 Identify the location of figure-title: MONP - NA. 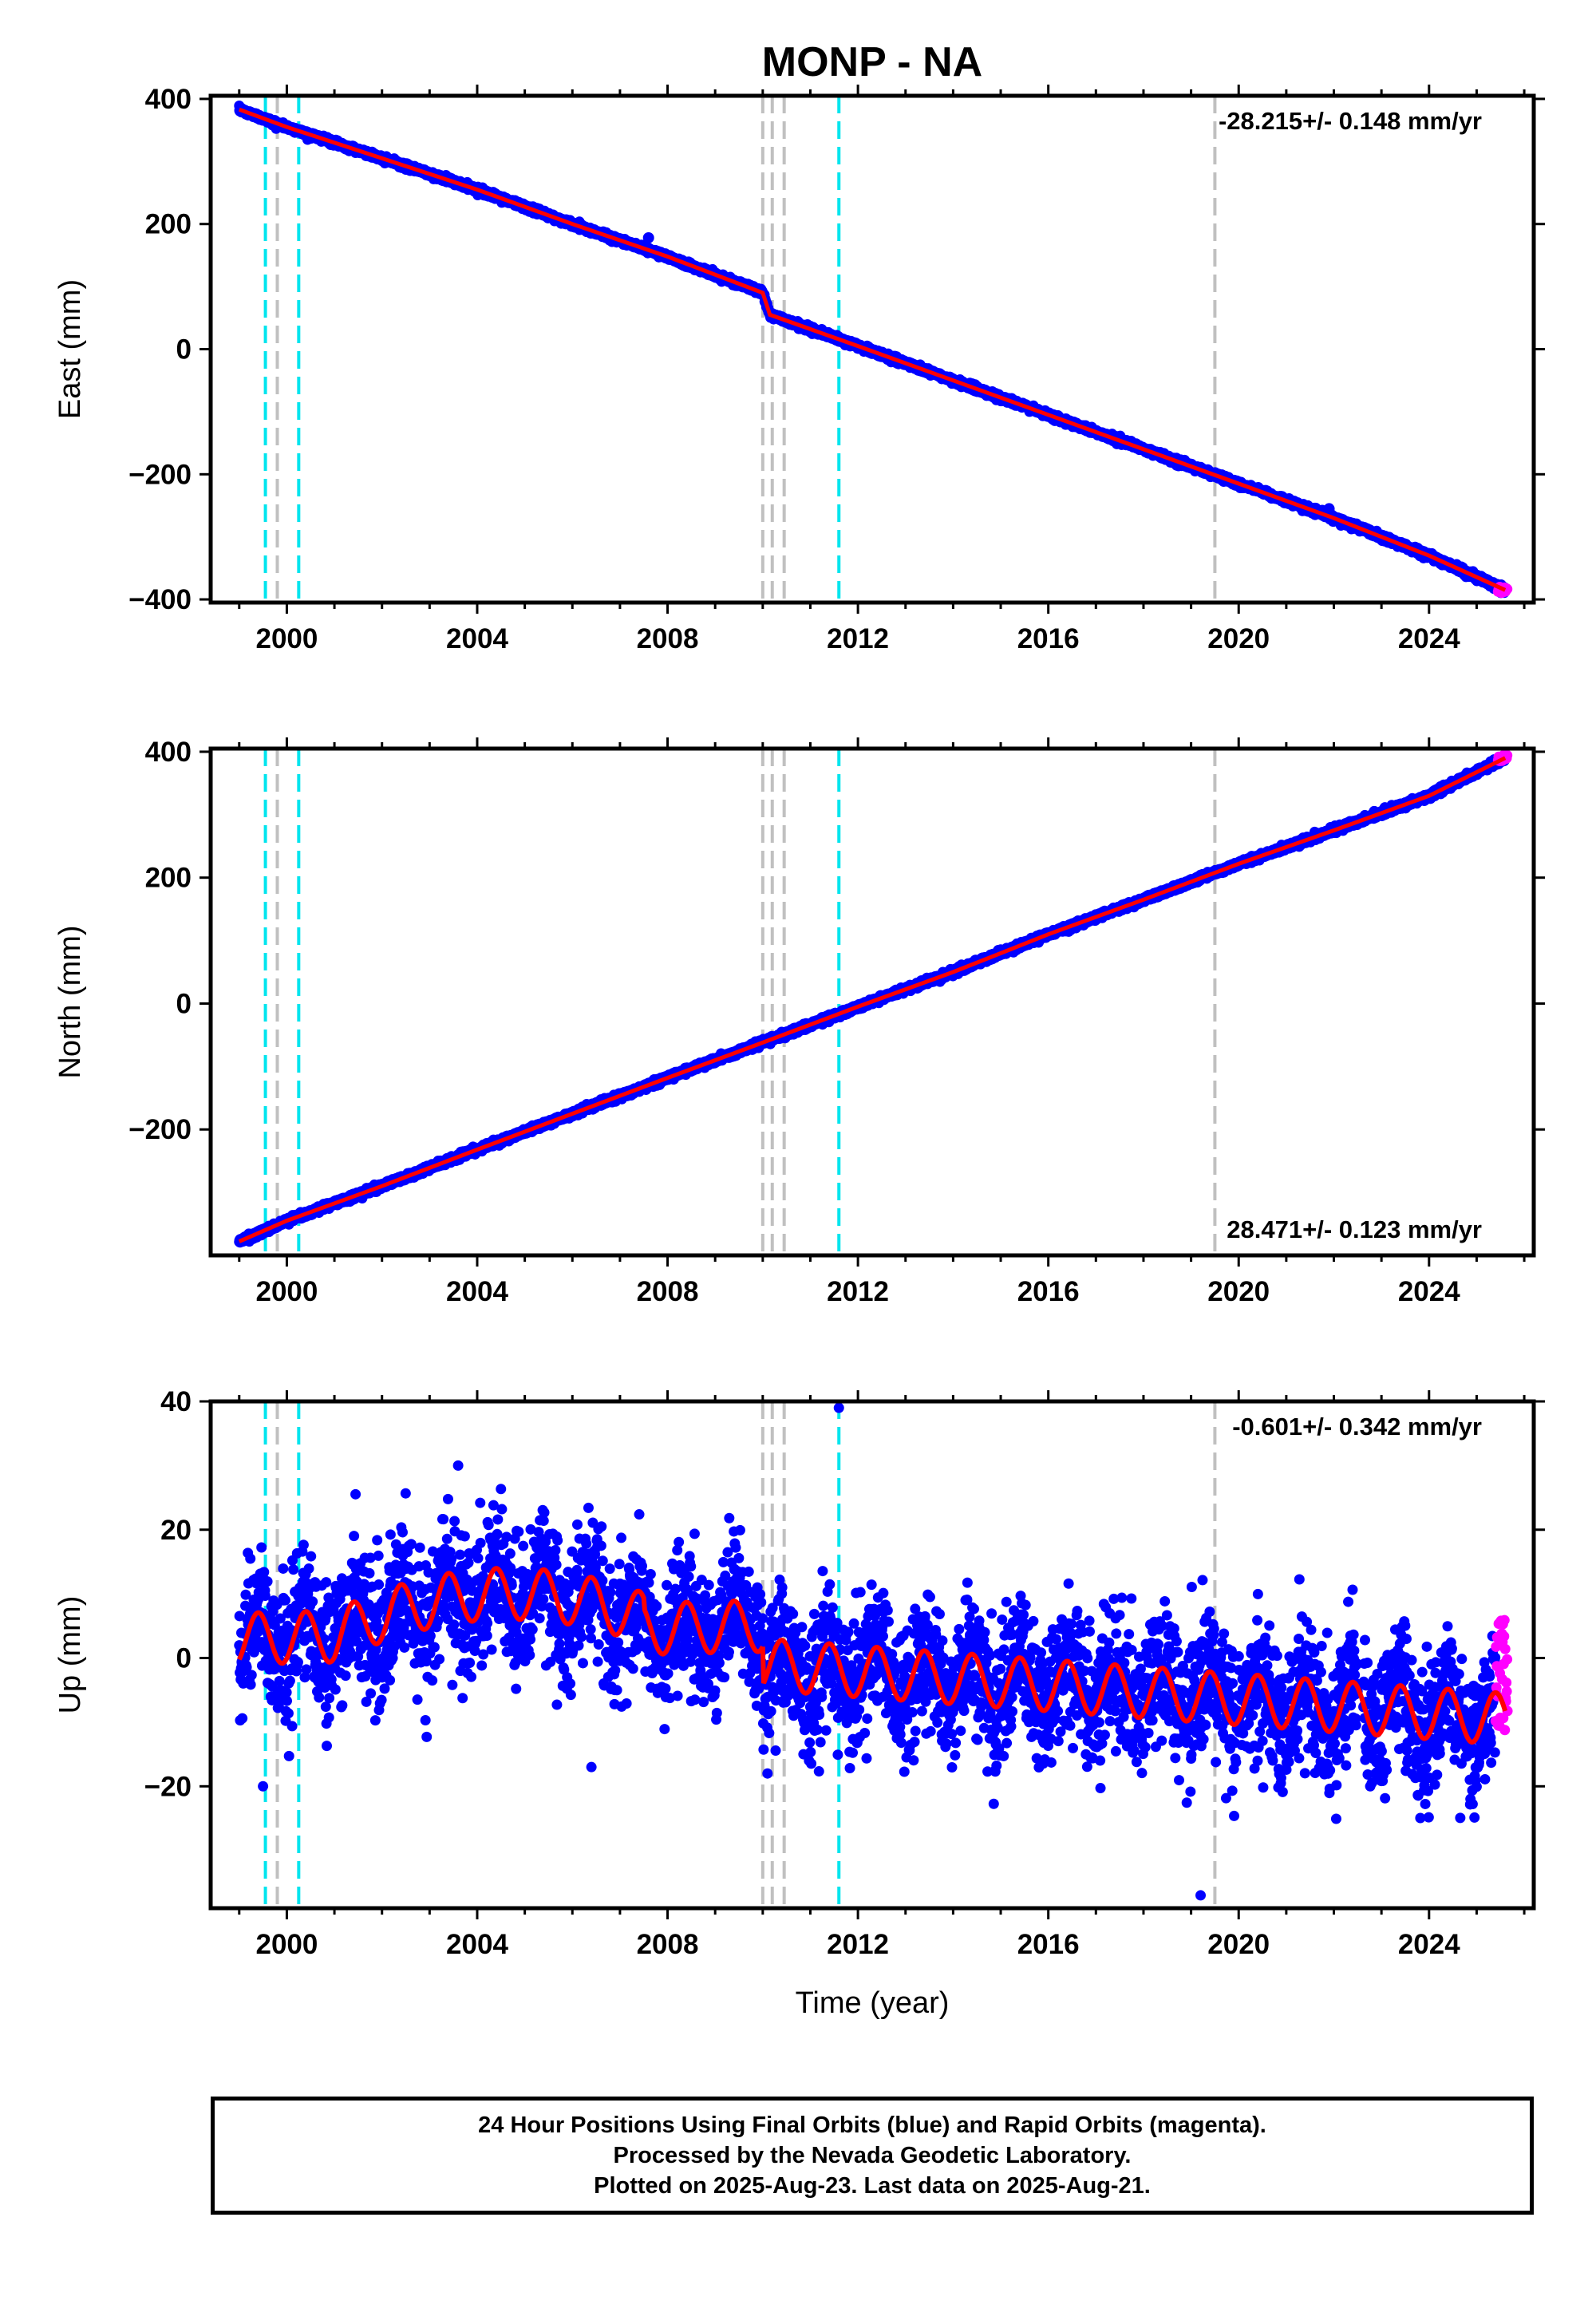
(872, 62).